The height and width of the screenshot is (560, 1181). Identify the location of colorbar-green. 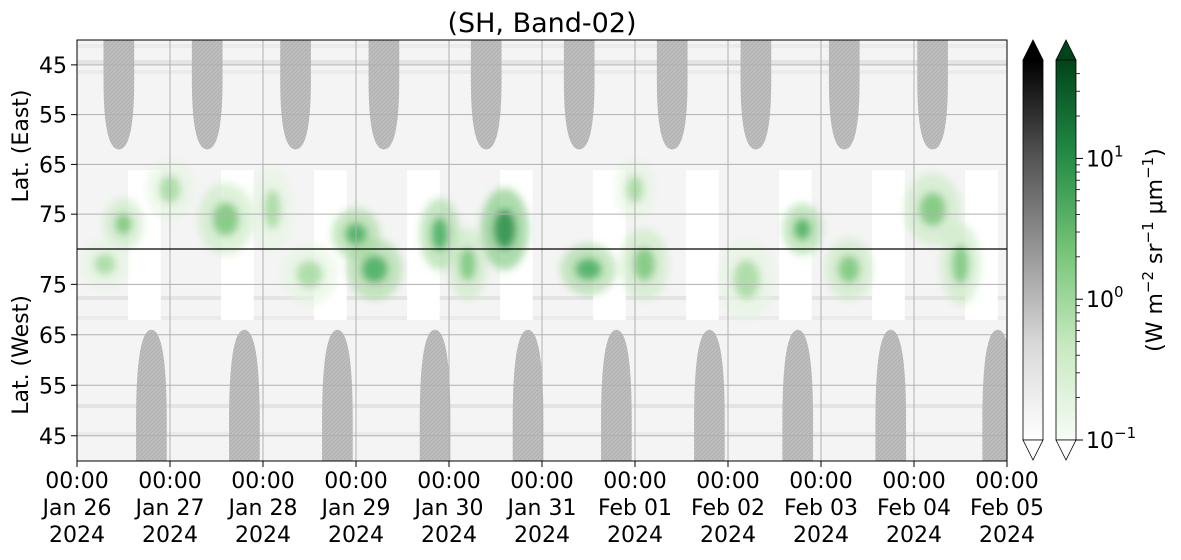
(1066, 250).